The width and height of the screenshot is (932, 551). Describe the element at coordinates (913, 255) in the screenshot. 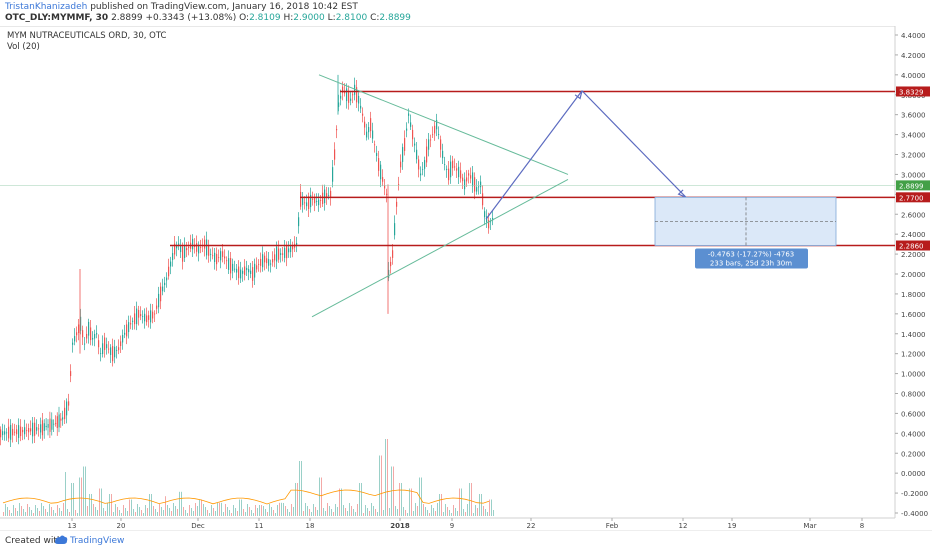

I see `y-tick-label: 2.2000` at that location.